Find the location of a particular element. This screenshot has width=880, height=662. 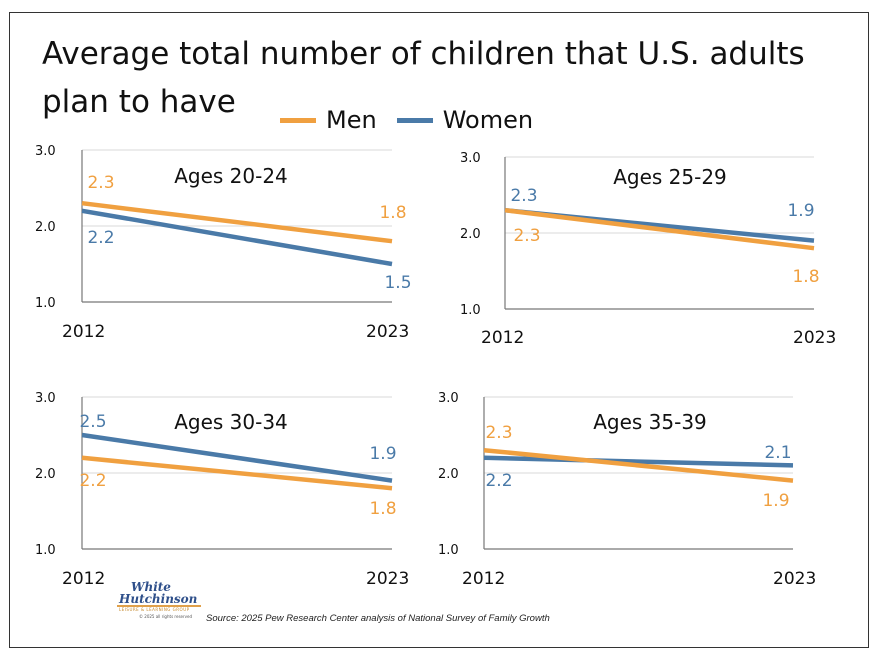

data-label-women: 2.5 is located at coordinates (92, 422).